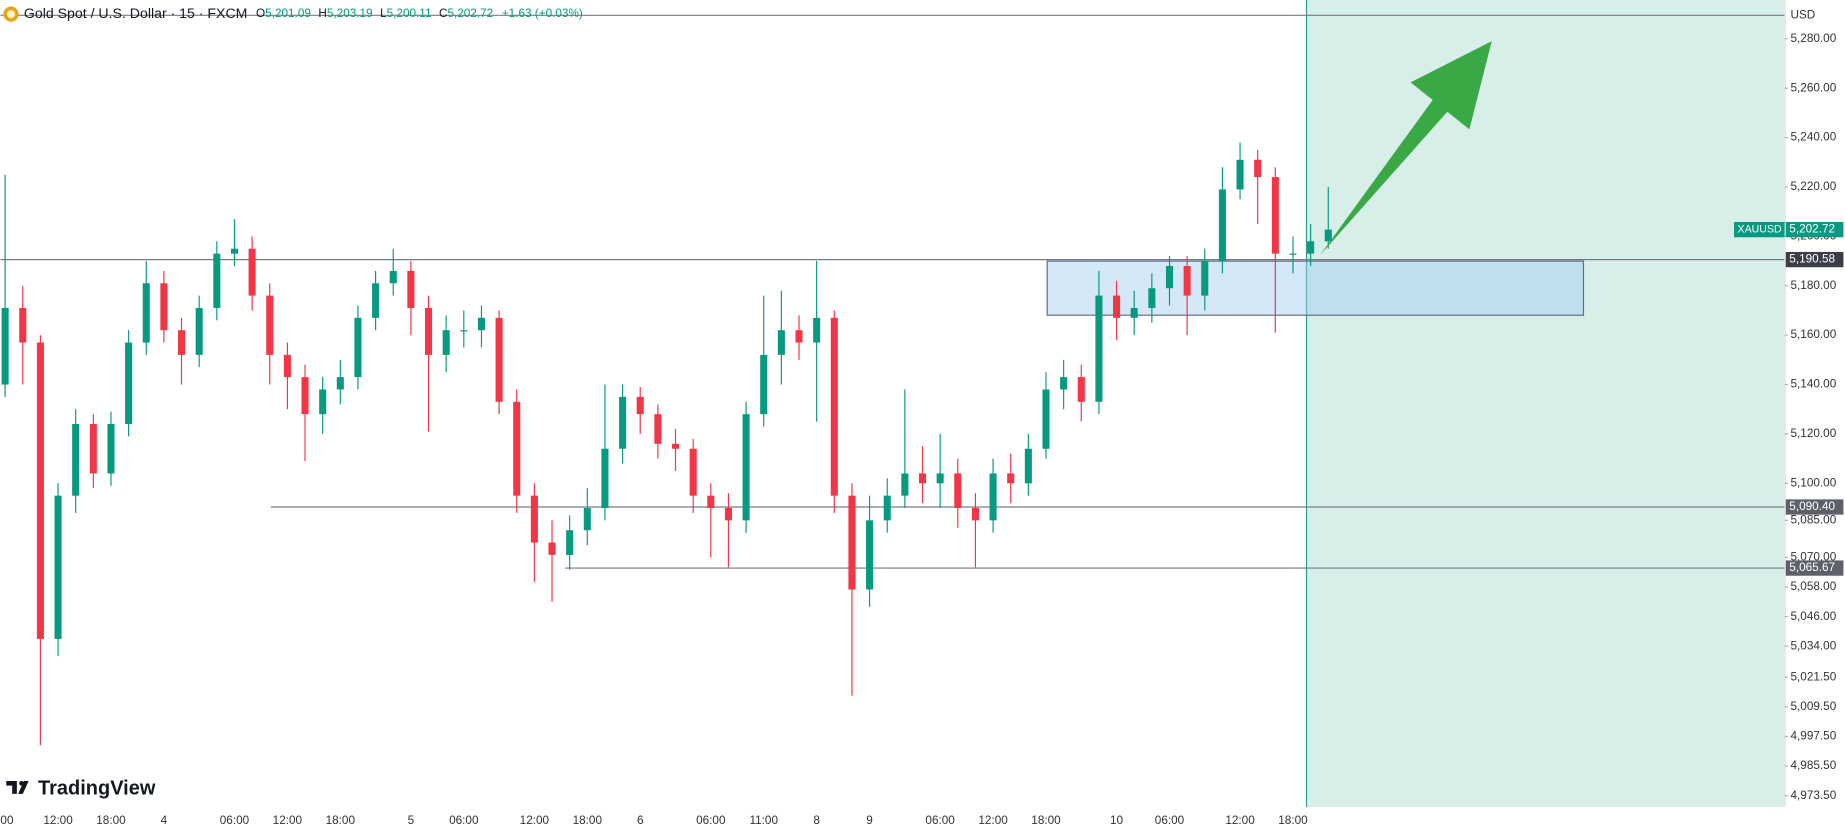 This screenshot has height=828, width=1845. What do you see at coordinates (1813, 676) in the screenshot?
I see `y-tick-label: 5,021.50` at bounding box center [1813, 676].